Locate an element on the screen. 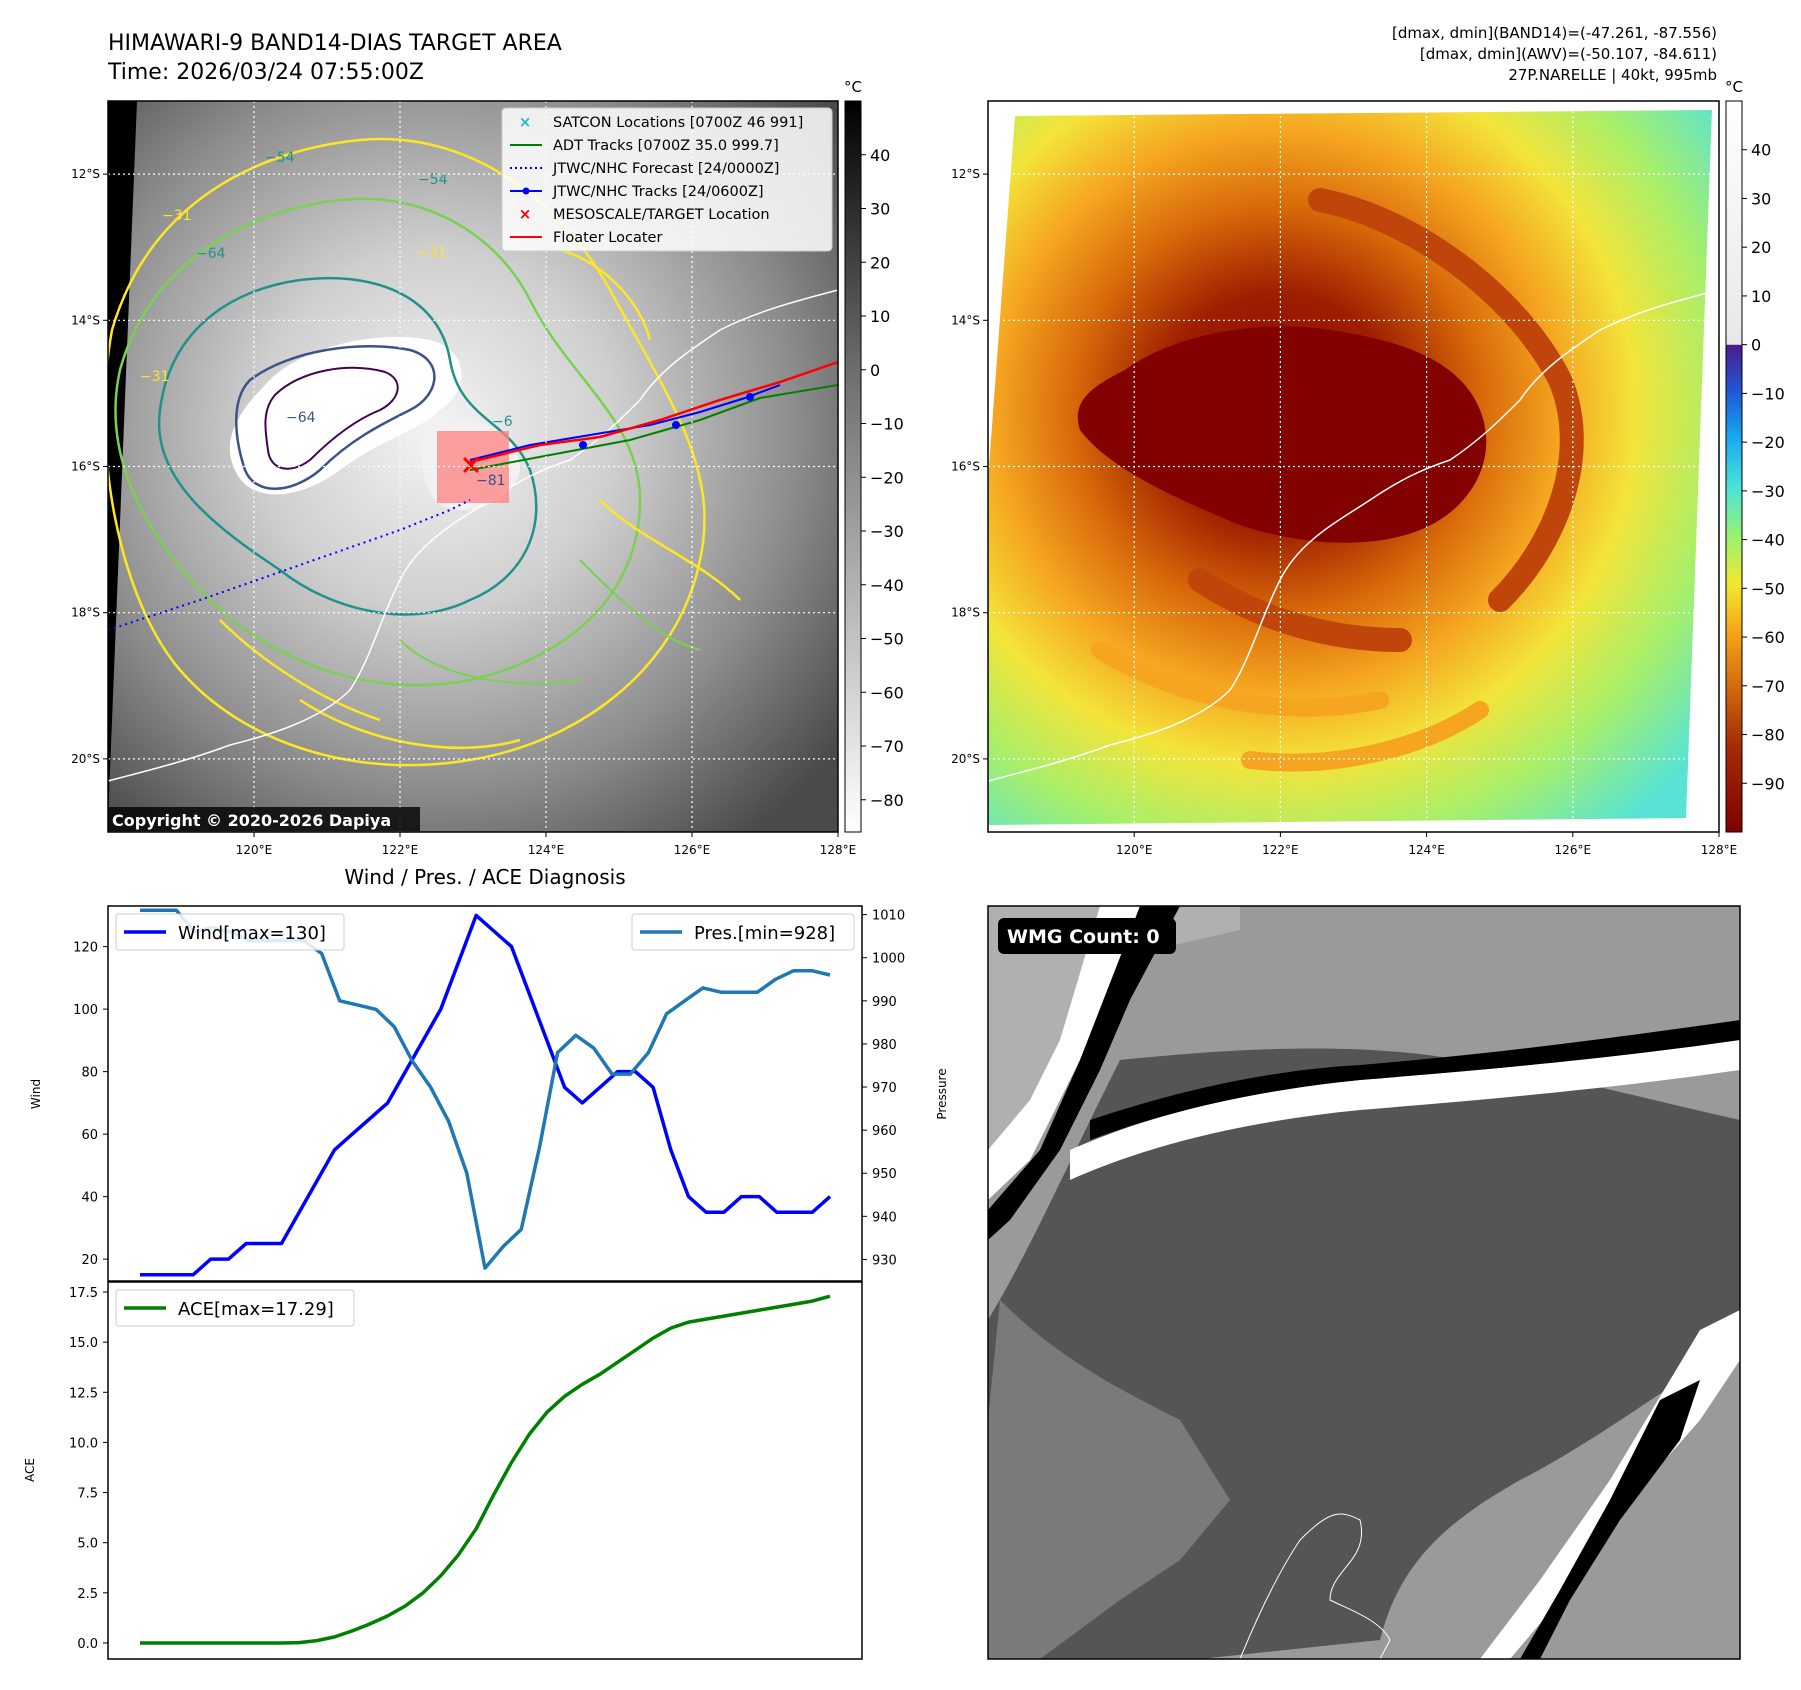 The image size is (1801, 1690). lon-tick-label: 124°E is located at coordinates (1426, 850).